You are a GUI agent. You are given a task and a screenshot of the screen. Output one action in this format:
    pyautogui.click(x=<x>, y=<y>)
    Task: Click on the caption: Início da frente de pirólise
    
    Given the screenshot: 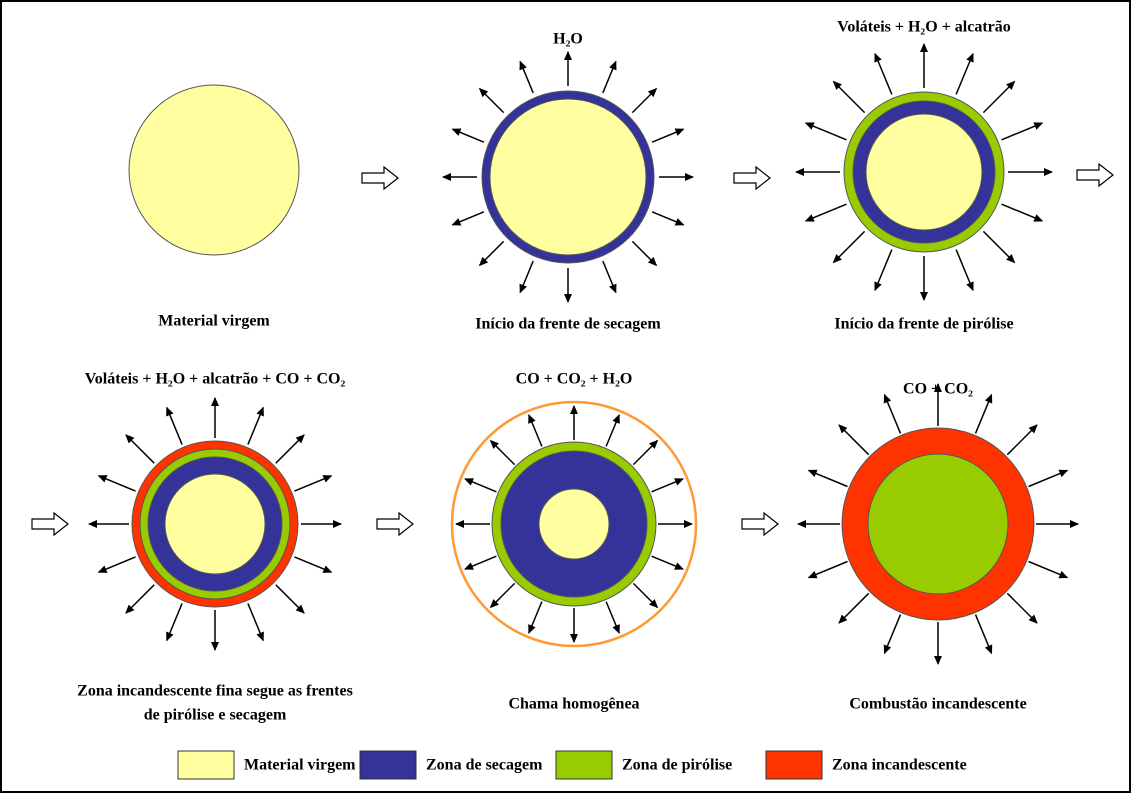 What is the action you would take?
    pyautogui.click(x=923, y=324)
    